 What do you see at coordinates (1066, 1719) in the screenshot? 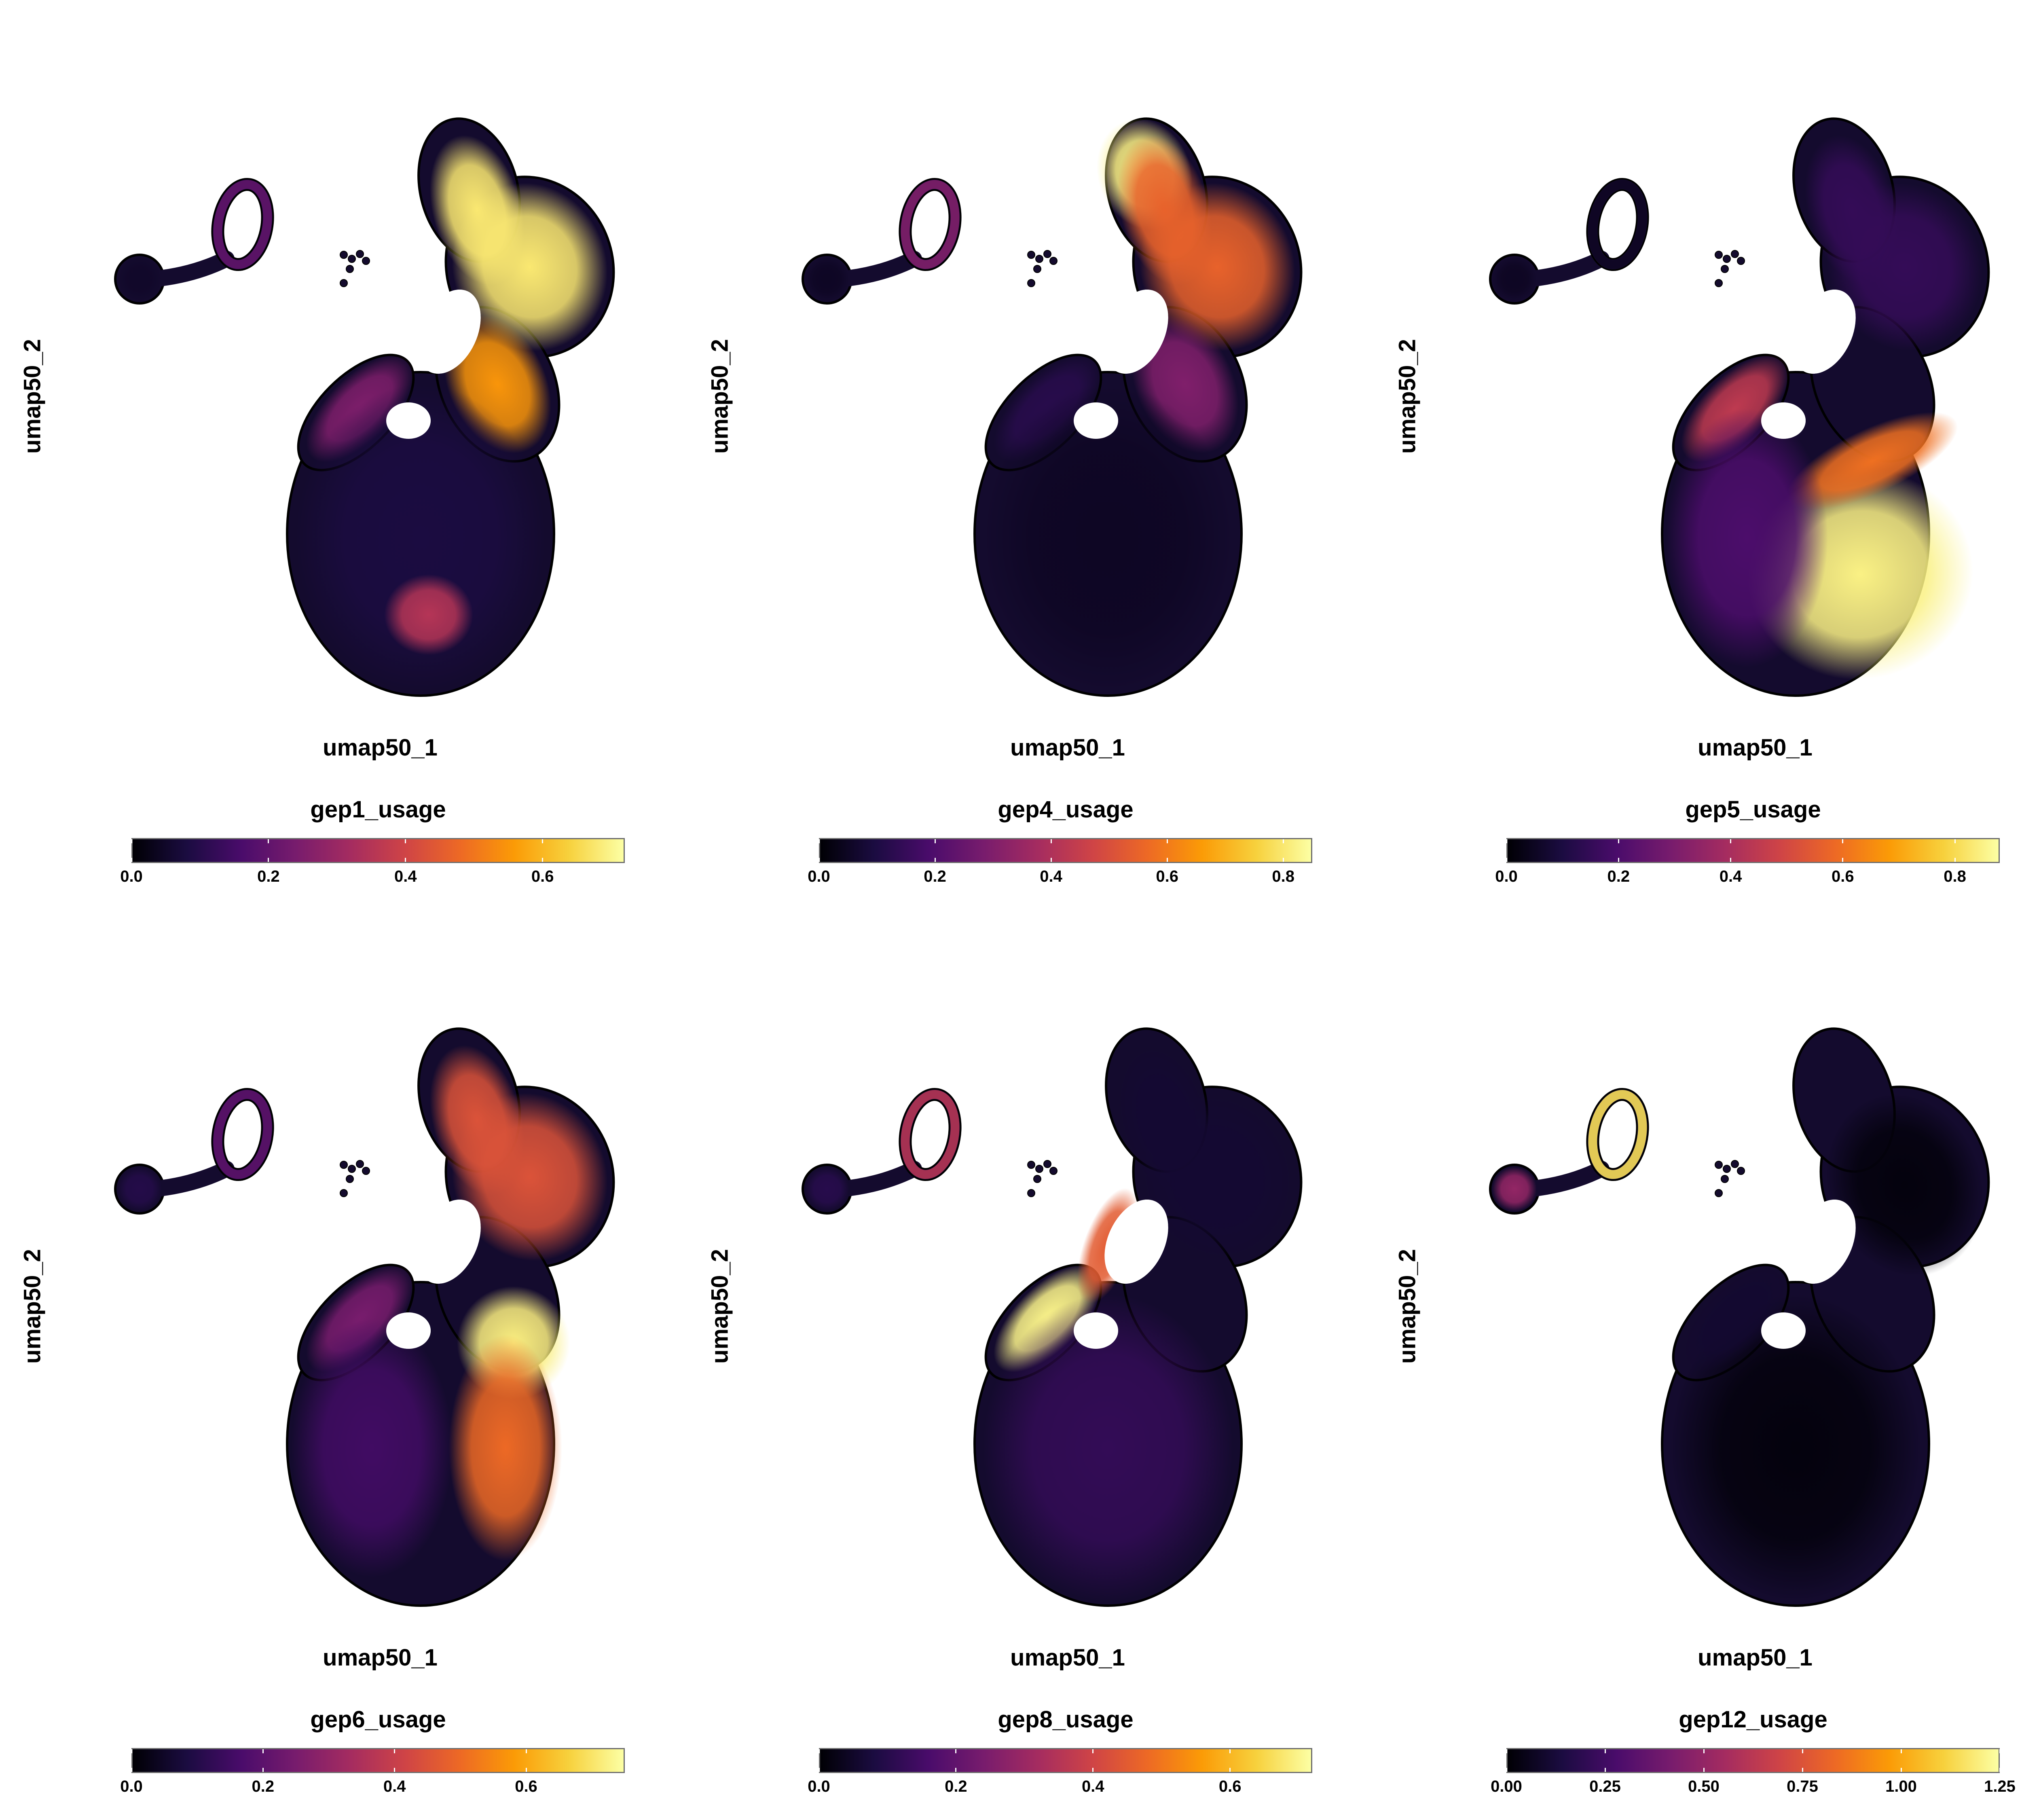
I see `colorbar-title: gep8_usage` at bounding box center [1066, 1719].